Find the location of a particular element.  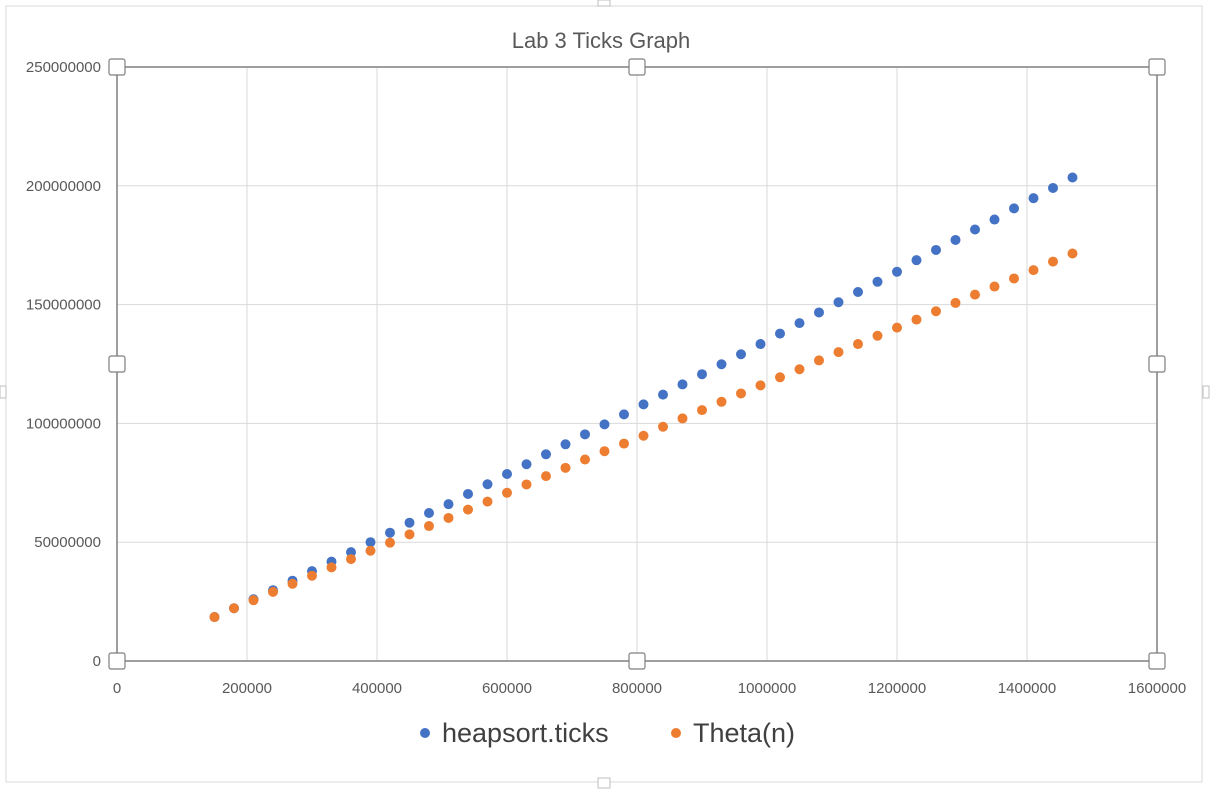

legend-label-heapsort-ticks: heapsort.ticks is located at coordinates (525, 733).